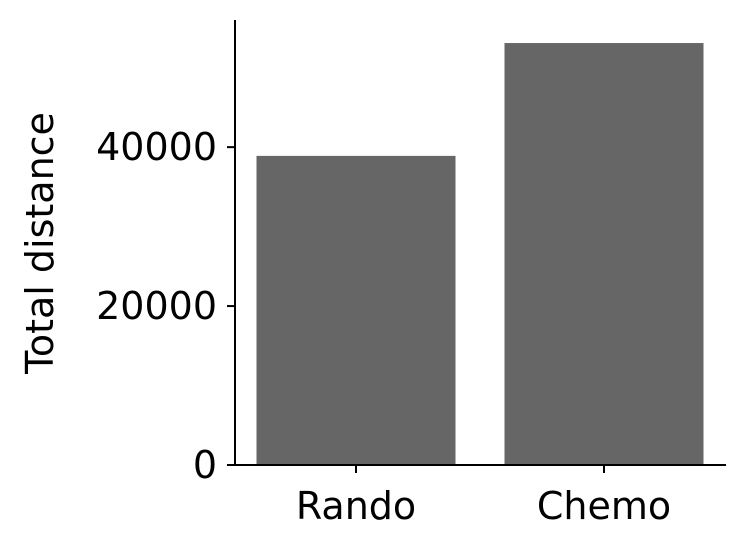 This screenshot has height=552, width=746. Describe the element at coordinates (604, 506) in the screenshot. I see `x-tick-label-chemo: Chemo` at that location.